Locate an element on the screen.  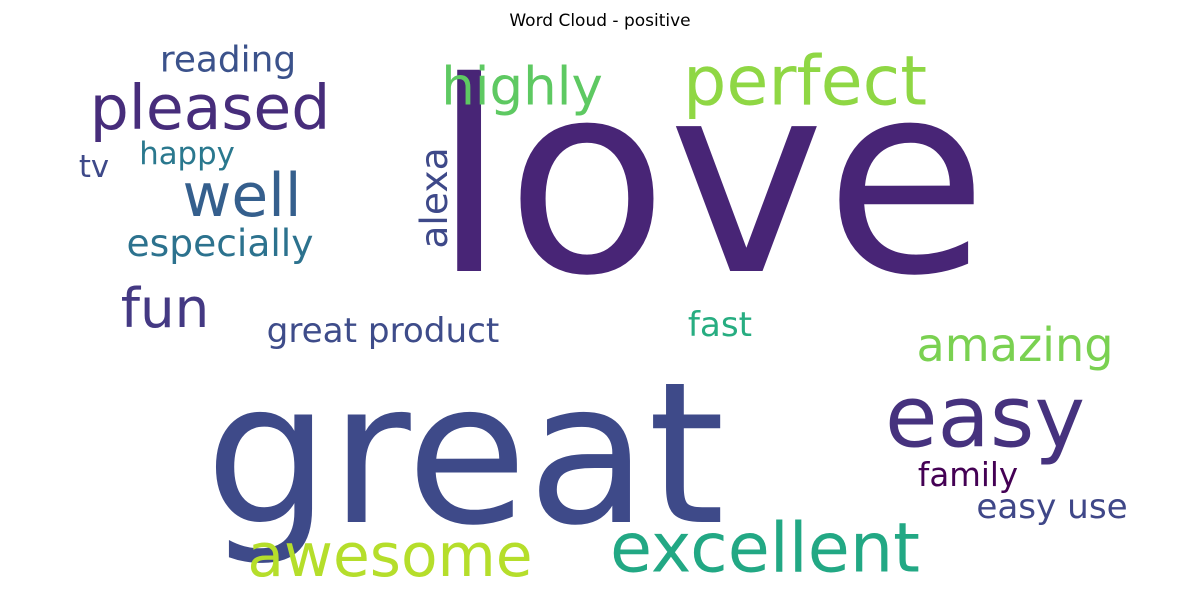
word-highly: highly is located at coordinates (522, 87).